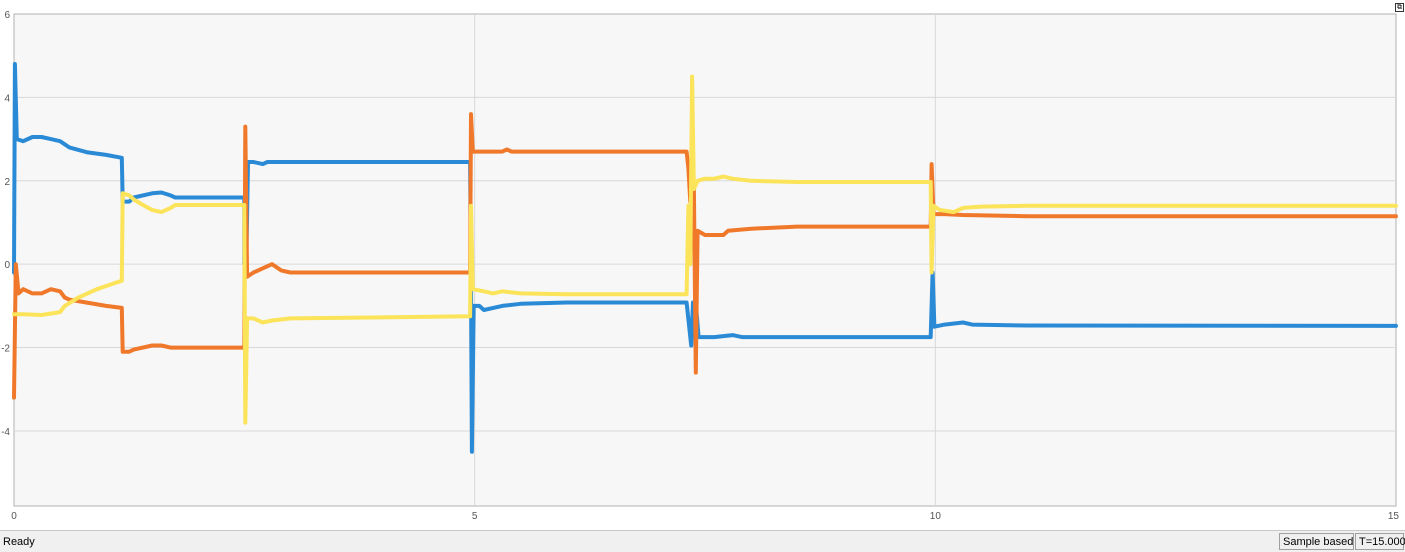 Image resolution: width=1405 pixels, height=552 pixels. Describe the element at coordinates (475, 516) in the screenshot. I see `x-tick-label: 5` at that location.